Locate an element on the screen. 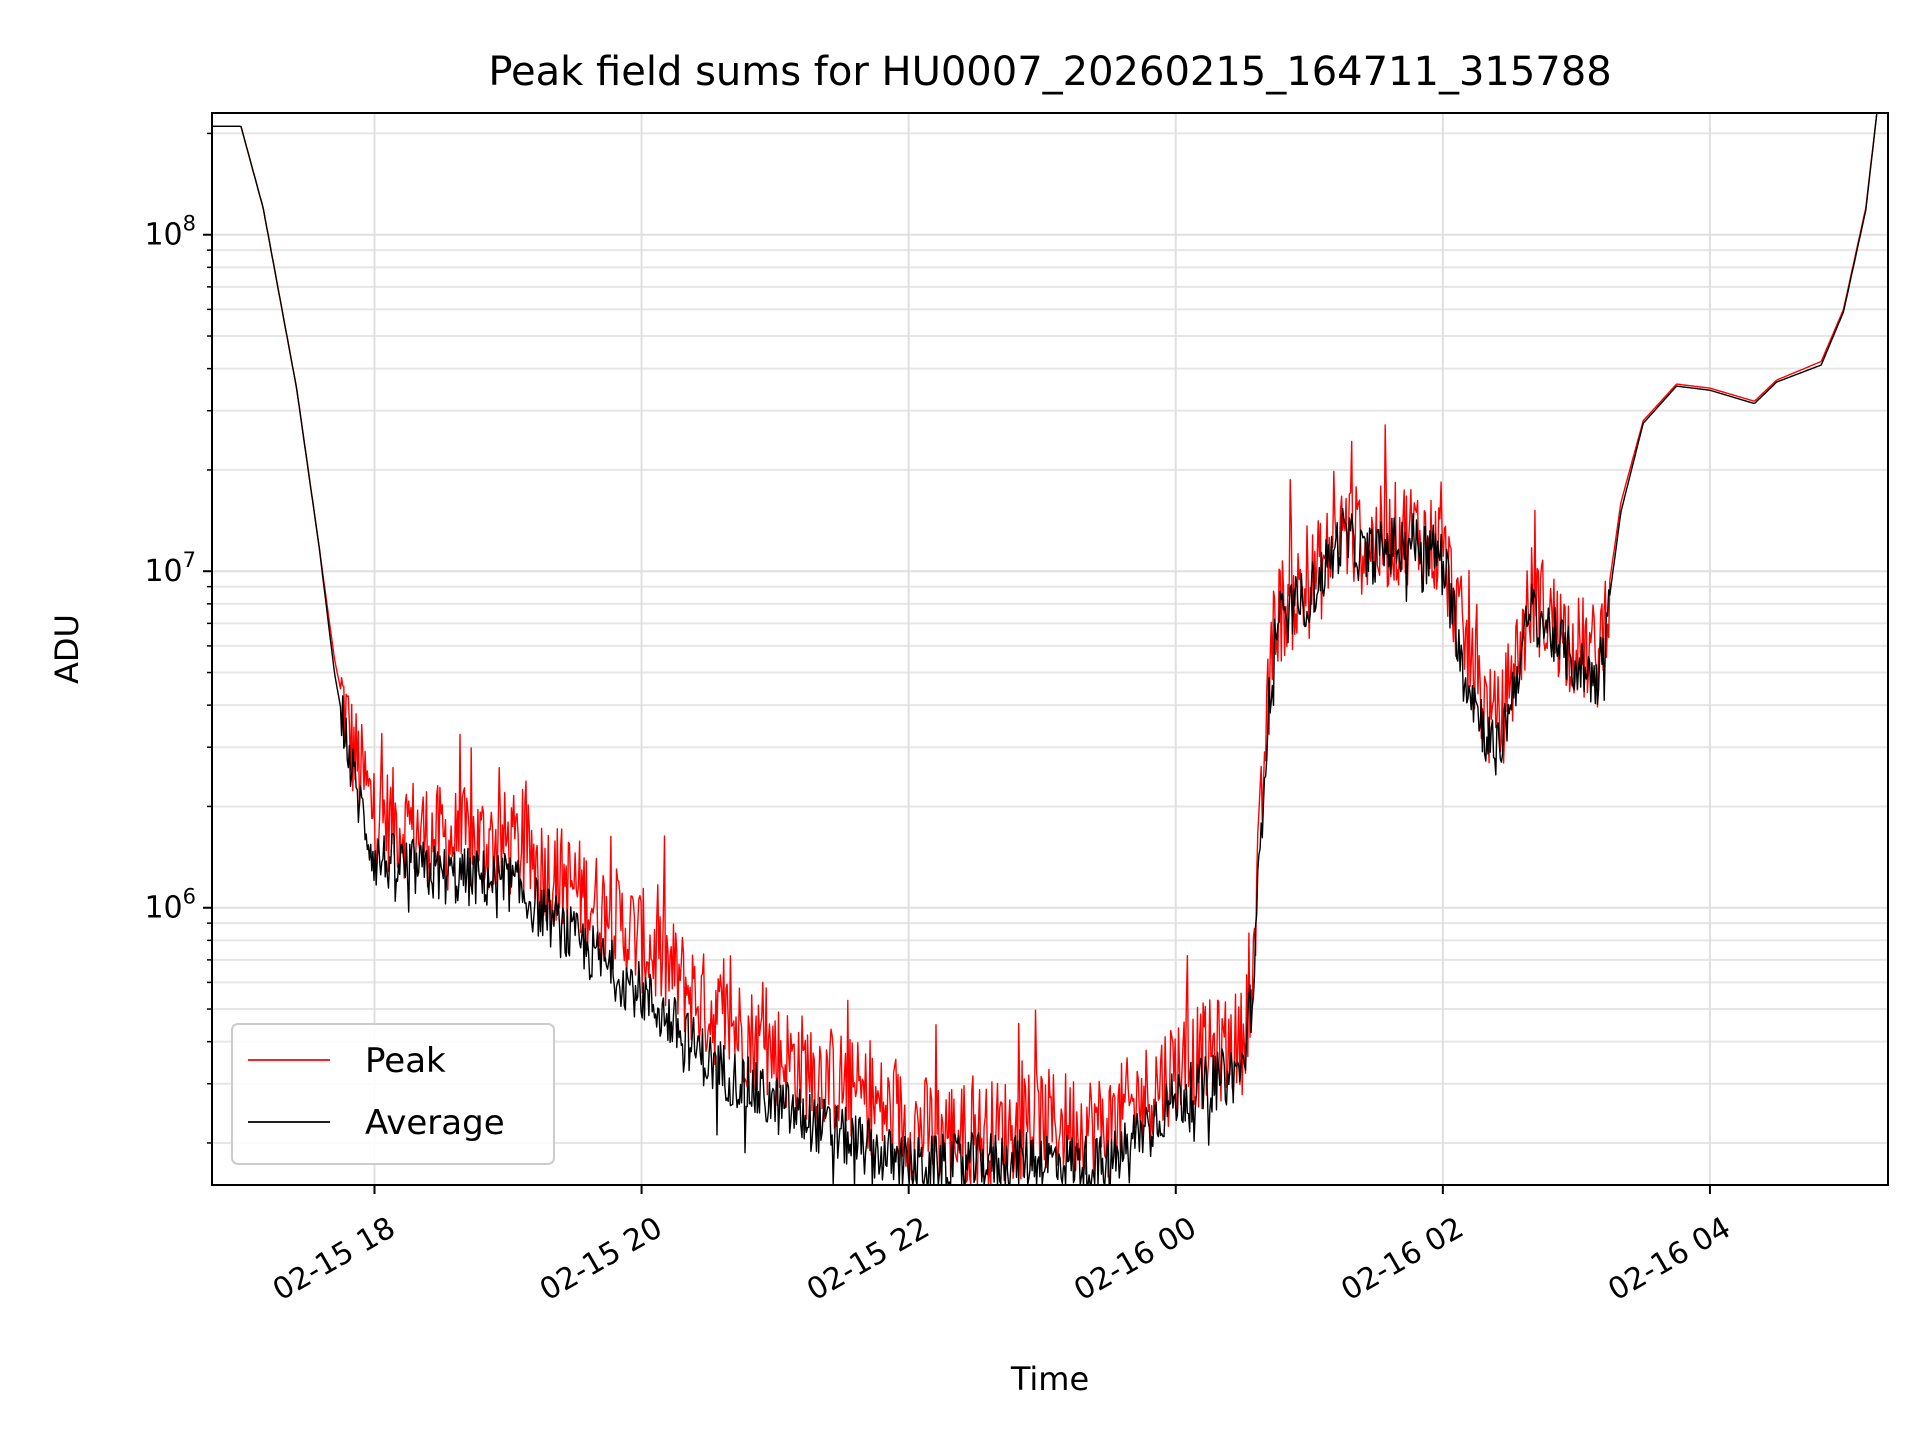  y-axis-label: ADU is located at coordinates (67, 649).